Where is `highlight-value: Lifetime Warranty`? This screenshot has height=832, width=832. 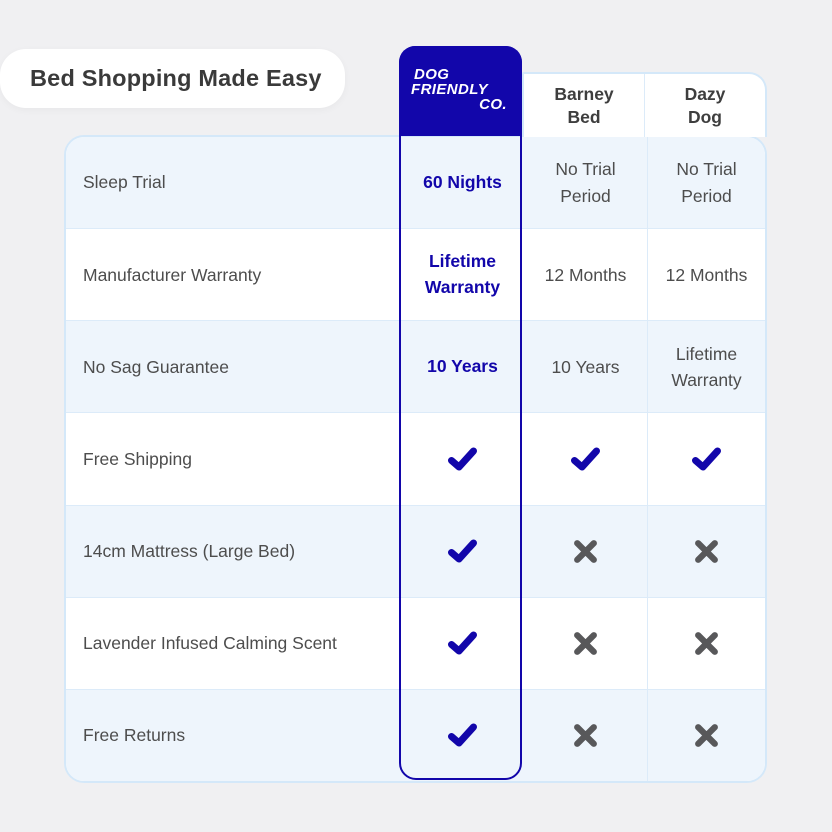 highlight-value: Lifetime Warranty is located at coordinates (462, 274).